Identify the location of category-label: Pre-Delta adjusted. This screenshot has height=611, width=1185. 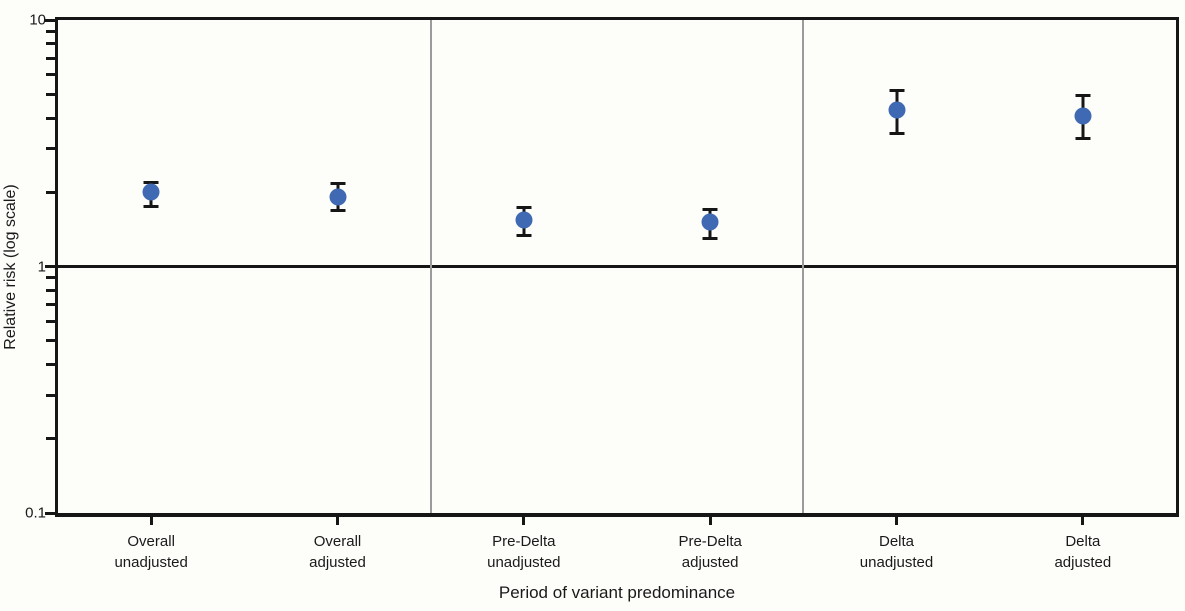
(710, 552).